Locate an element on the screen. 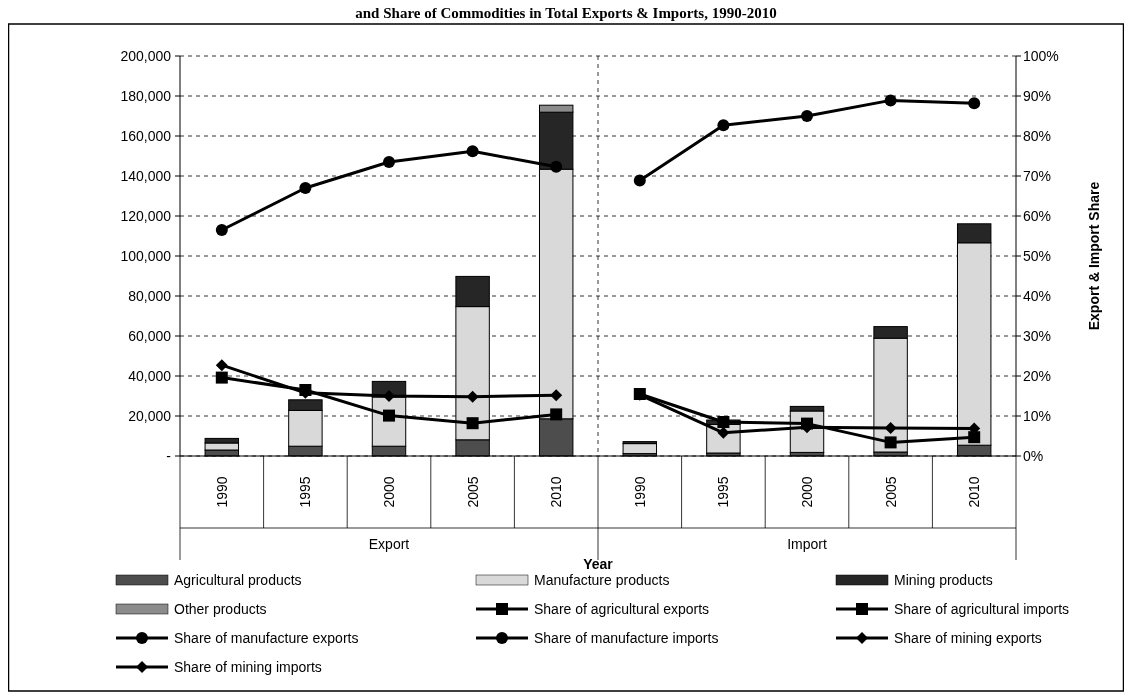 The height and width of the screenshot is (700, 1132). y2-tick-label: 70% is located at coordinates (1037, 176).